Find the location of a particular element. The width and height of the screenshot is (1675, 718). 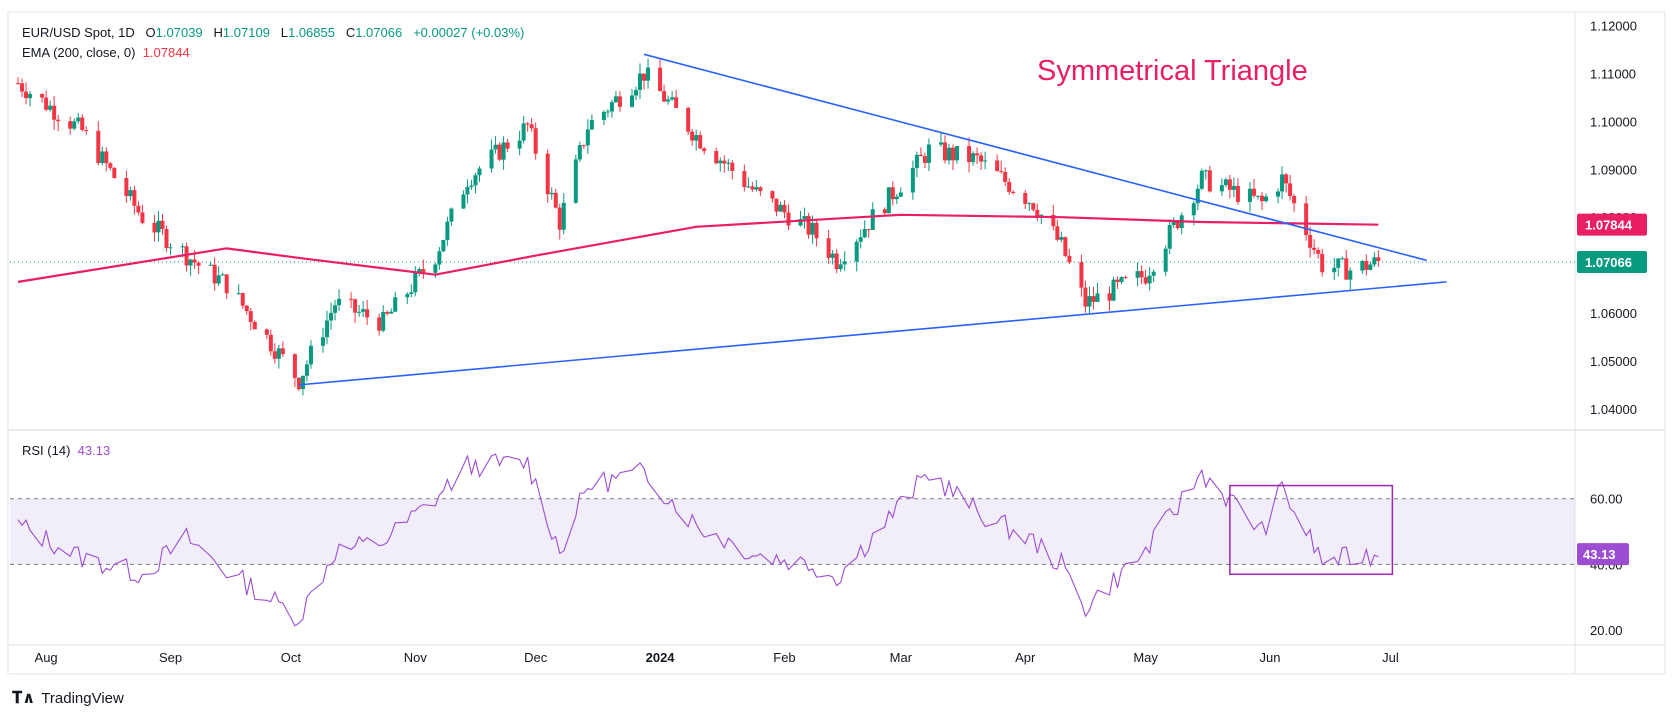

close-value: 1.07066 is located at coordinates (379, 32).